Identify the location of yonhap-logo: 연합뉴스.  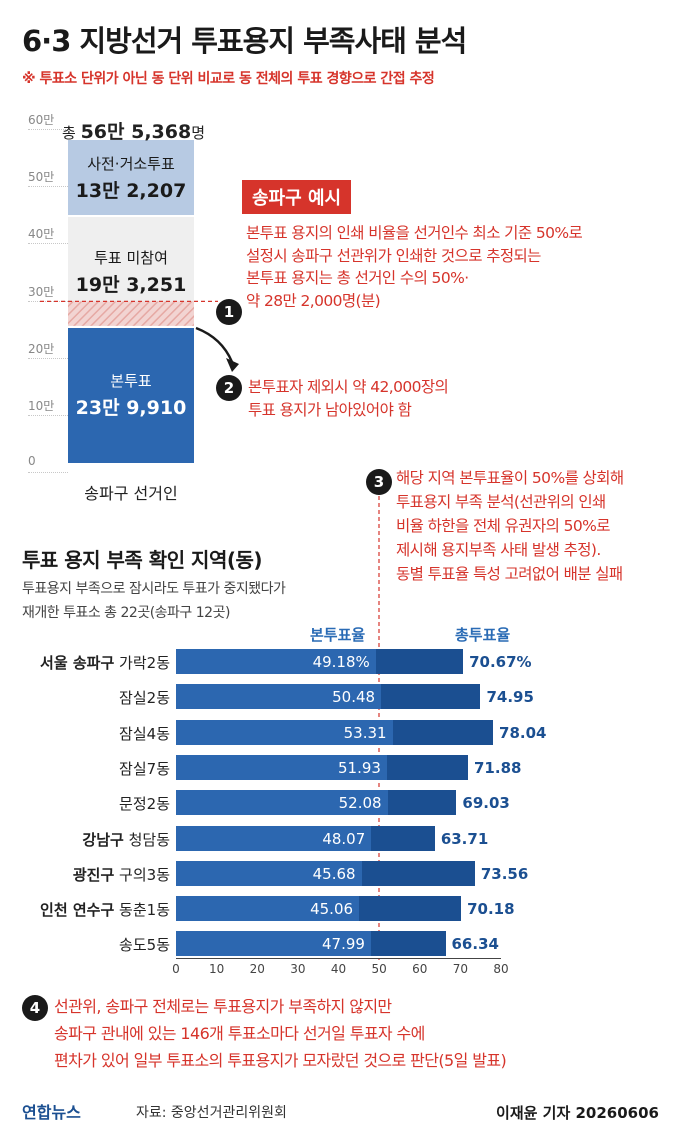
(51, 1112).